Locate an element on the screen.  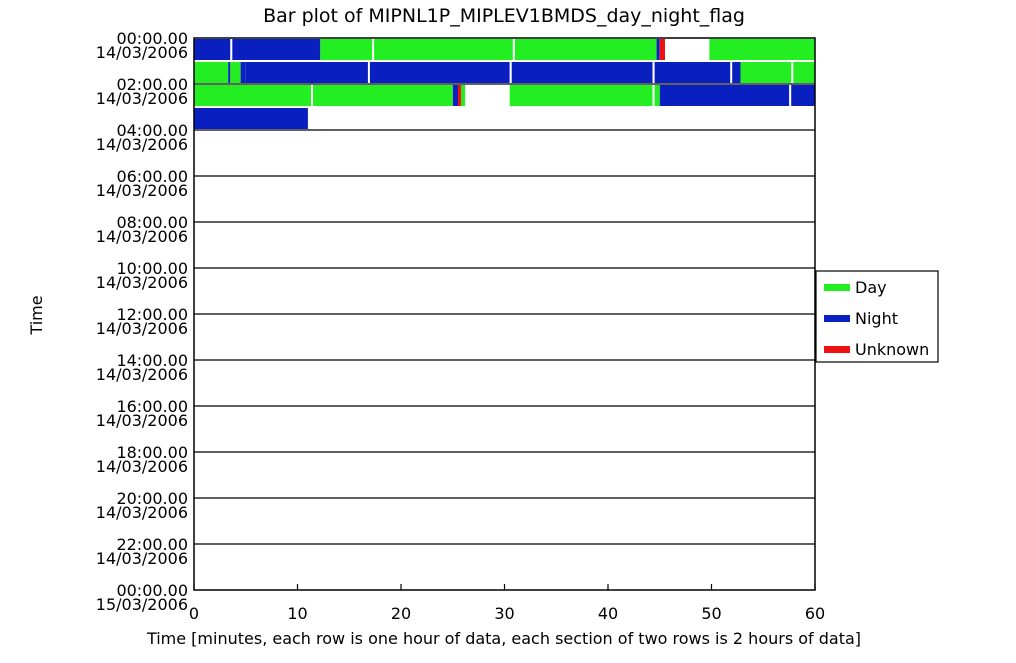
y-tick-time: 02:00.00 is located at coordinates (152, 84).